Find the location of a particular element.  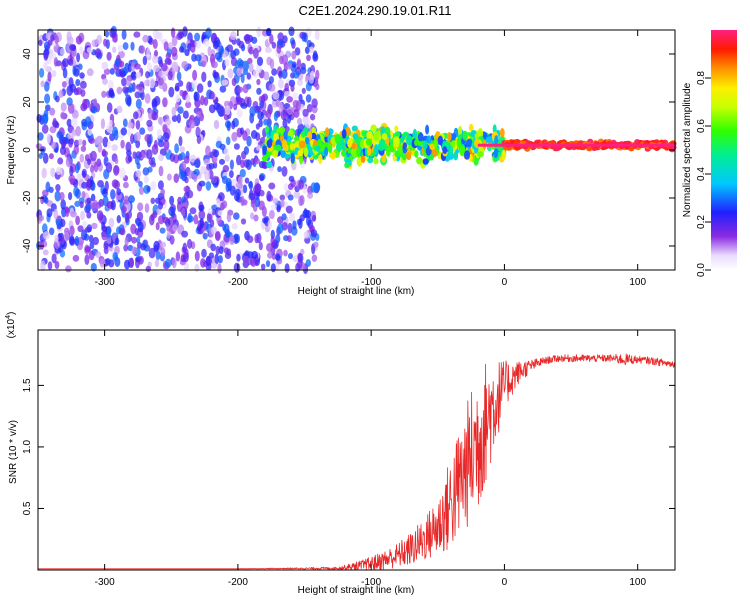

y-tick-label: -20 is located at coordinates (27, 197).